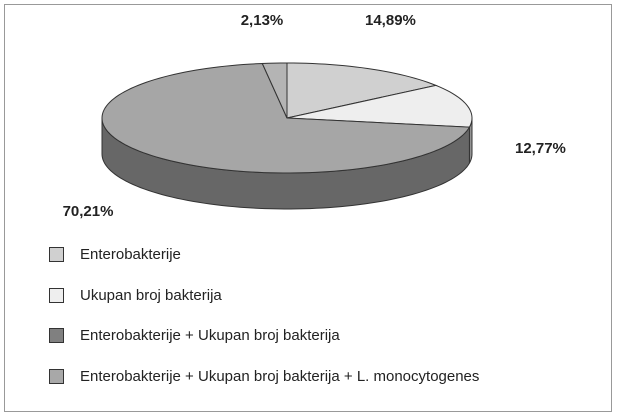 This screenshot has height=417, width=617. I want to click on data-label: 70,21%, so click(88, 211).